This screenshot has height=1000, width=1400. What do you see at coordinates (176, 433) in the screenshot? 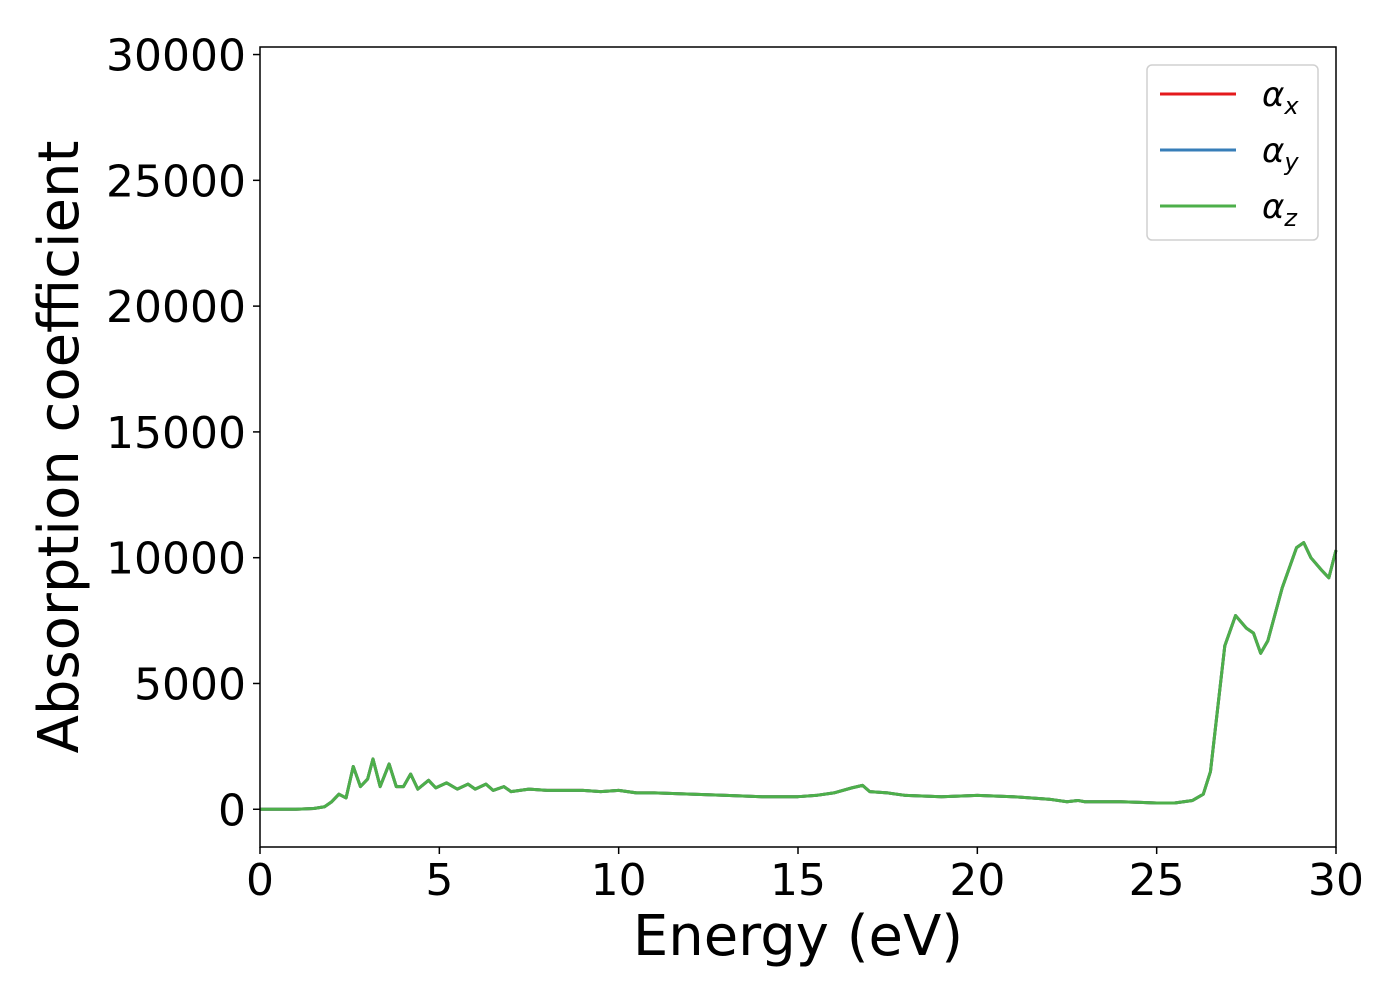
I see `y-tick-label: 15000` at bounding box center [176, 433].